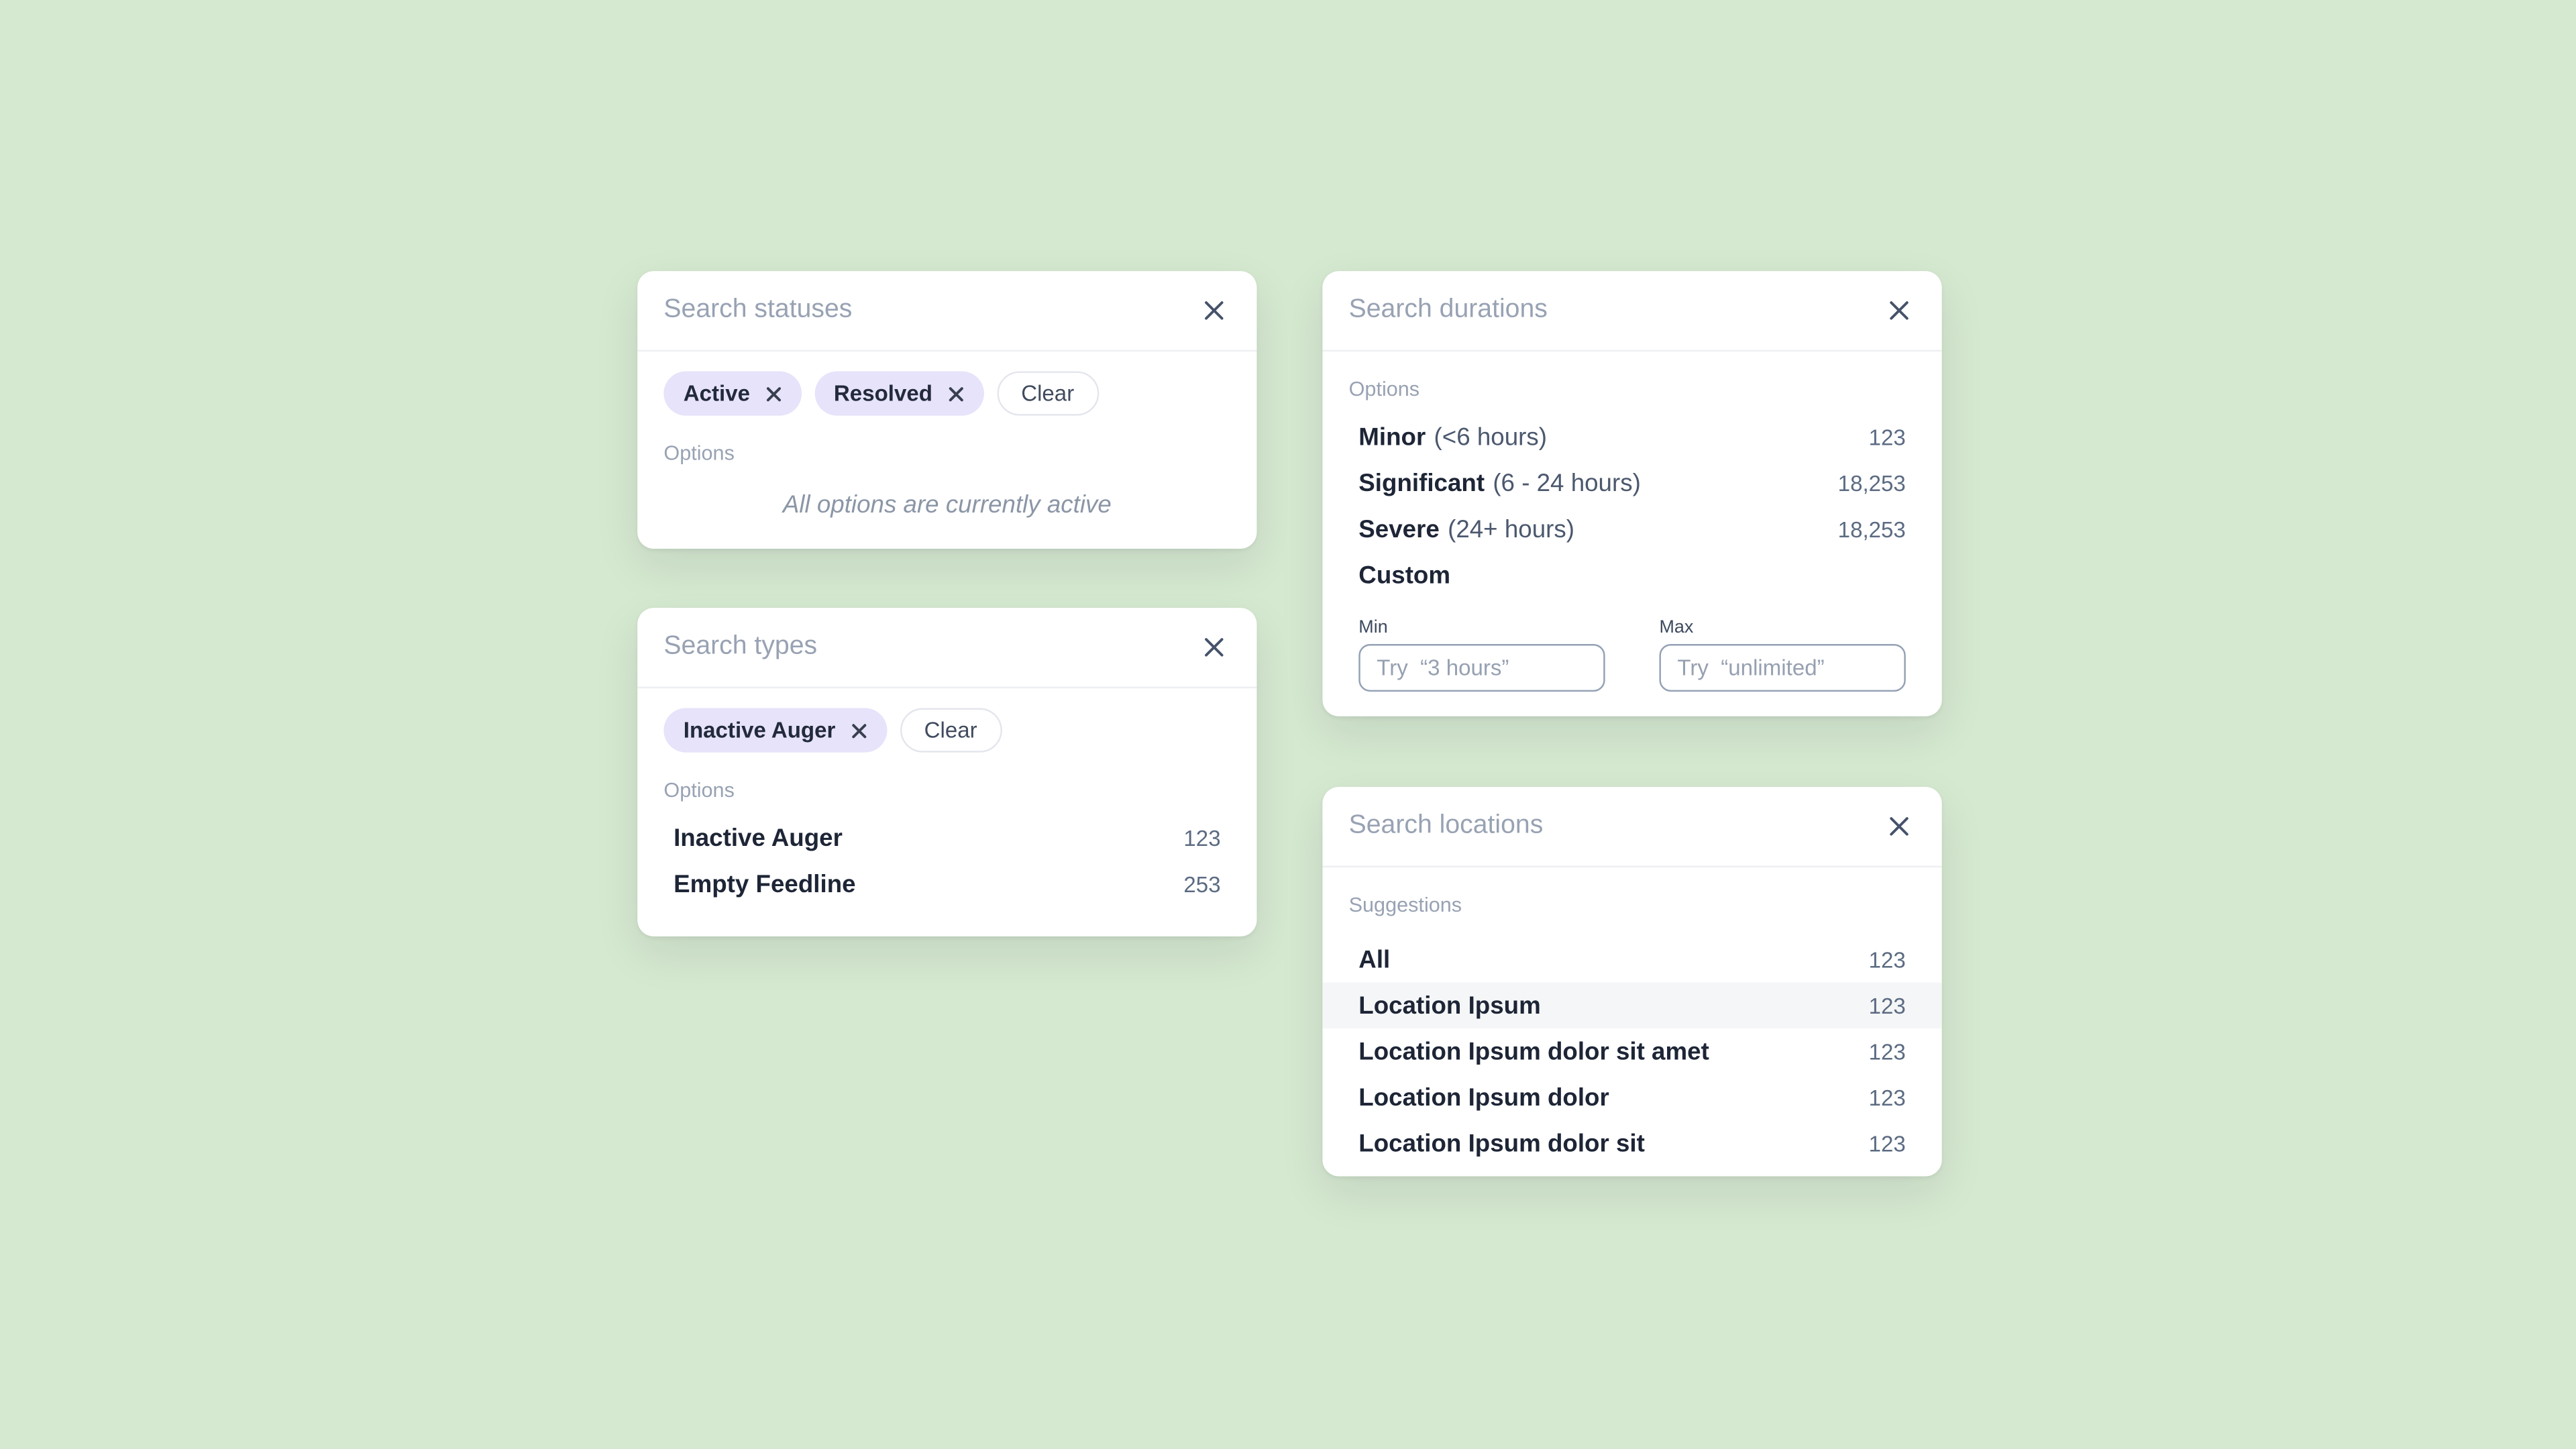  What do you see at coordinates (1631, 437) in the screenshot?
I see `option-row: Minor (<6 hours) 123` at bounding box center [1631, 437].